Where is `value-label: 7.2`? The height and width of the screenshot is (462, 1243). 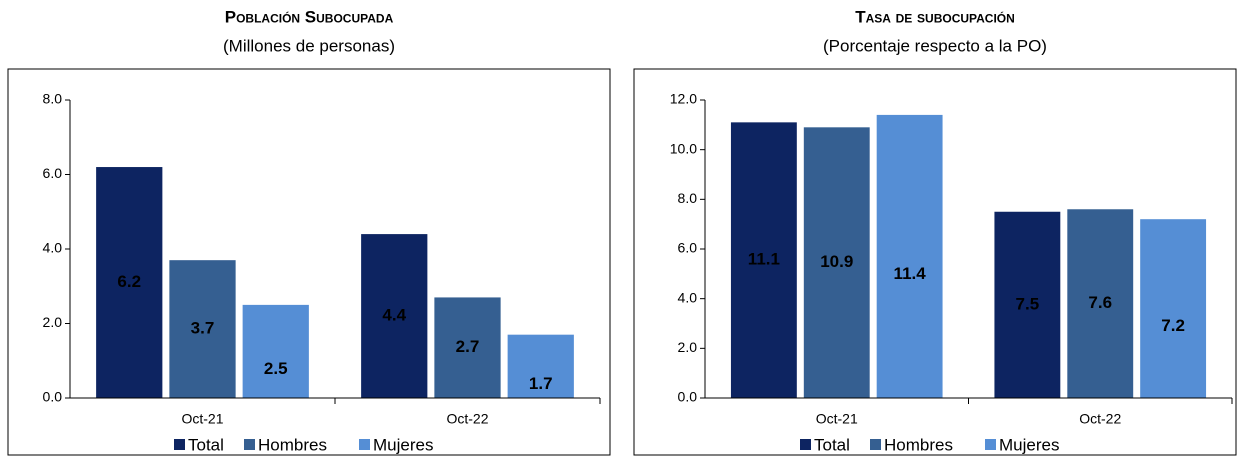
value-label: 7.2 is located at coordinates (1173, 325).